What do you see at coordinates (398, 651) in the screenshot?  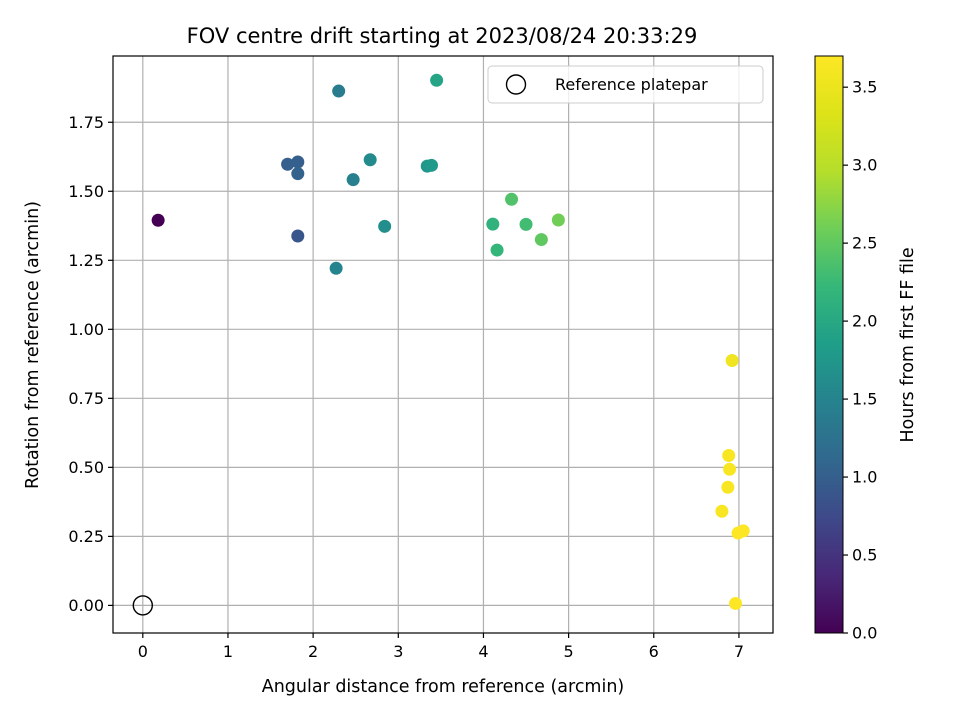 I see `x-tick-label: 3` at bounding box center [398, 651].